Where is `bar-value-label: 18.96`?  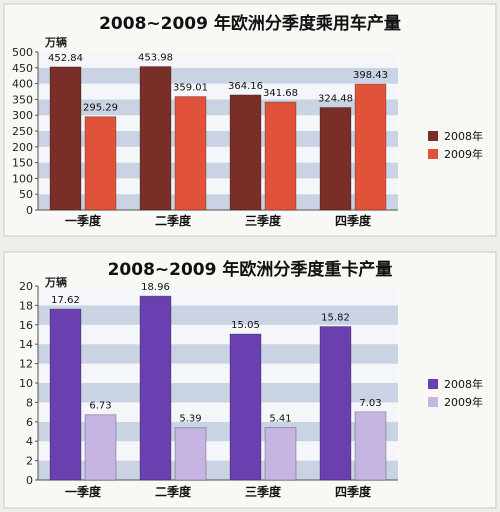
bar-value-label: 18.96 is located at coordinates (155, 287).